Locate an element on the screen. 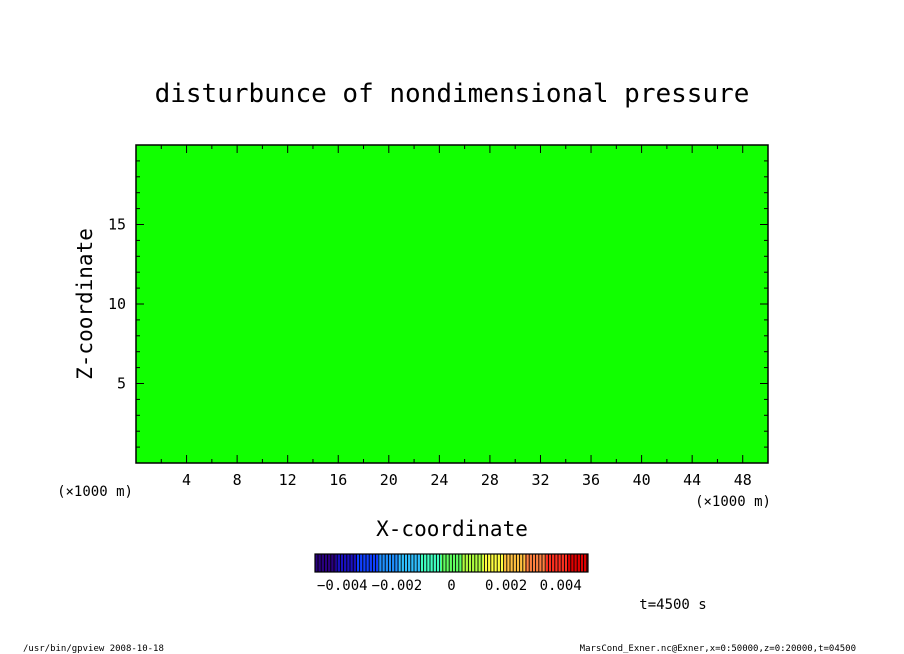 Image resolution: width=904 pixels, height=654 pixels. colorbar: −0.004 −0.002 0 0.002 0.004 is located at coordinates (451, 573).